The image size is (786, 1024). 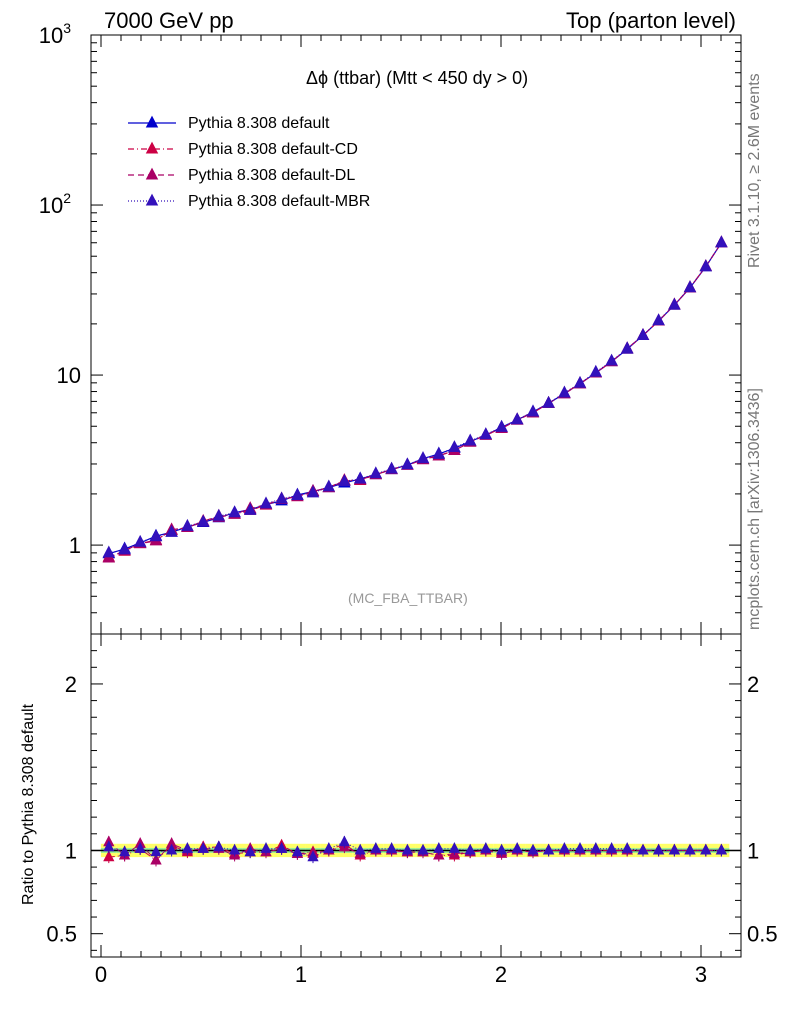 I want to click on ratio-y-tick-label-right: 2, so click(x=753, y=684).